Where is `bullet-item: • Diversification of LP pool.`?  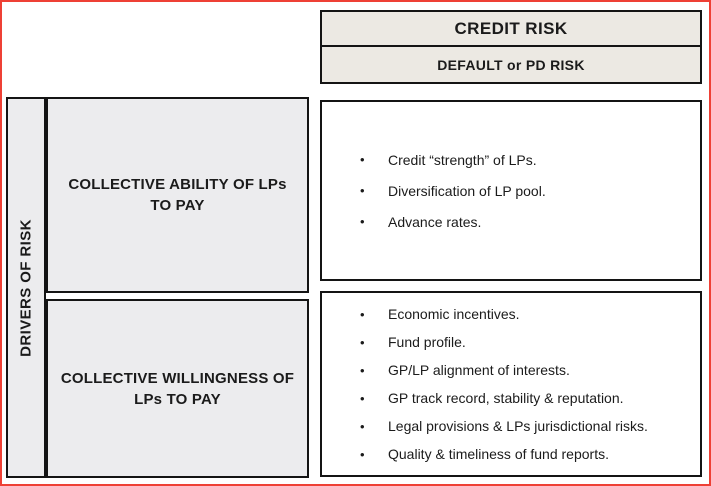 bullet-item: • Diversification of LP pool. is located at coordinates (526, 190).